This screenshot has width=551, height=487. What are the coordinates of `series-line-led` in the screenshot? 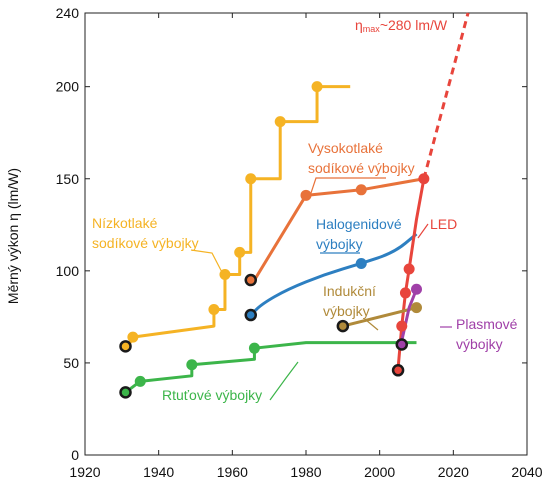 It's located at (411, 273).